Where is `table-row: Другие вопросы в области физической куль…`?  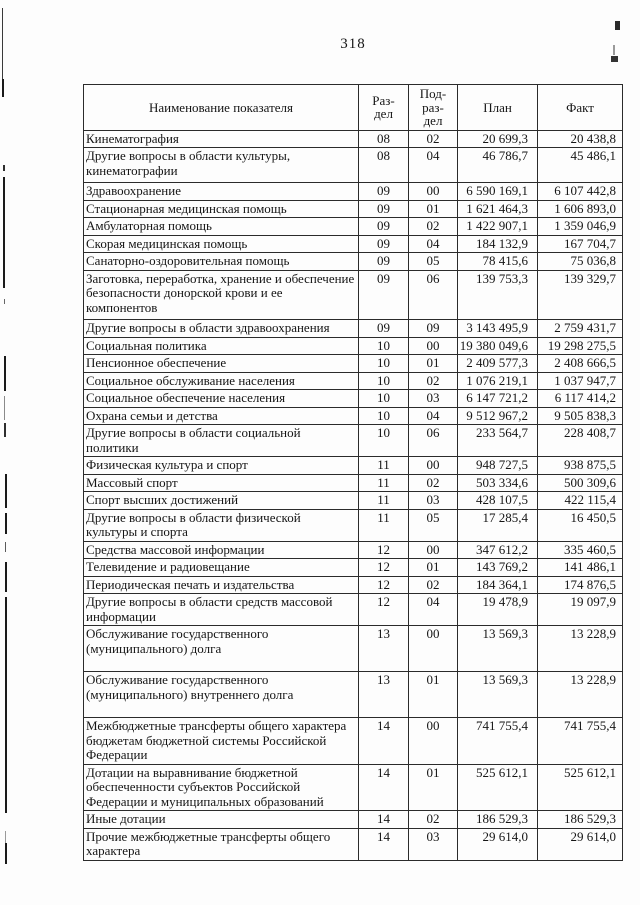 table-row: Другие вопросы в области физической куль… is located at coordinates (353, 525).